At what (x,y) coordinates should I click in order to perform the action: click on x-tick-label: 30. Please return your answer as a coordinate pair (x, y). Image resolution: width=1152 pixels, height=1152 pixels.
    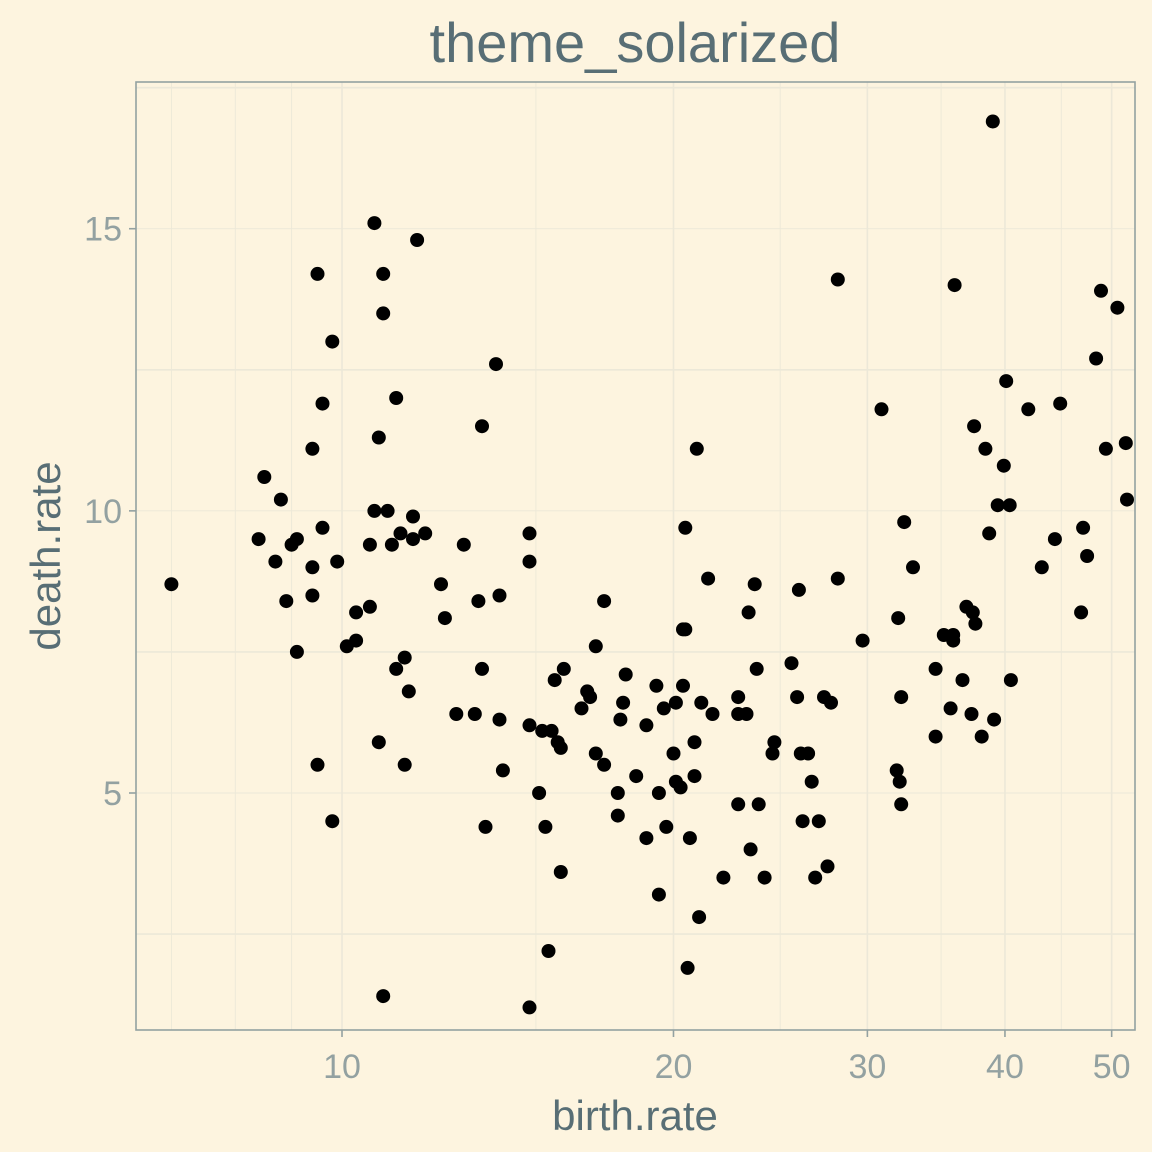
    Looking at the image, I should click on (867, 1067).